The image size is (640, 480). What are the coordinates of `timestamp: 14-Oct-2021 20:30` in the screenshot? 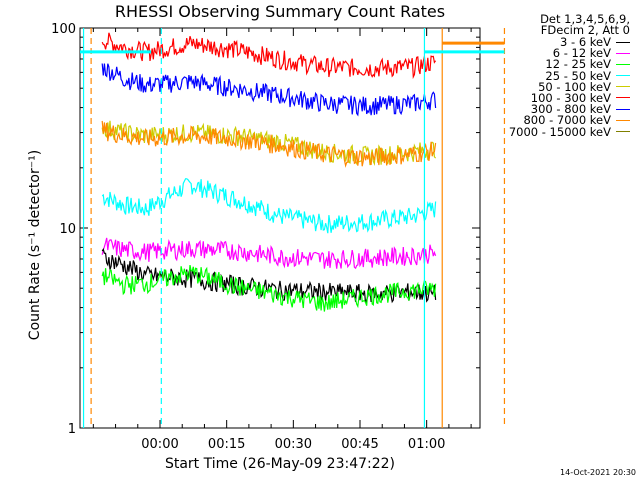 It's located at (598, 472).